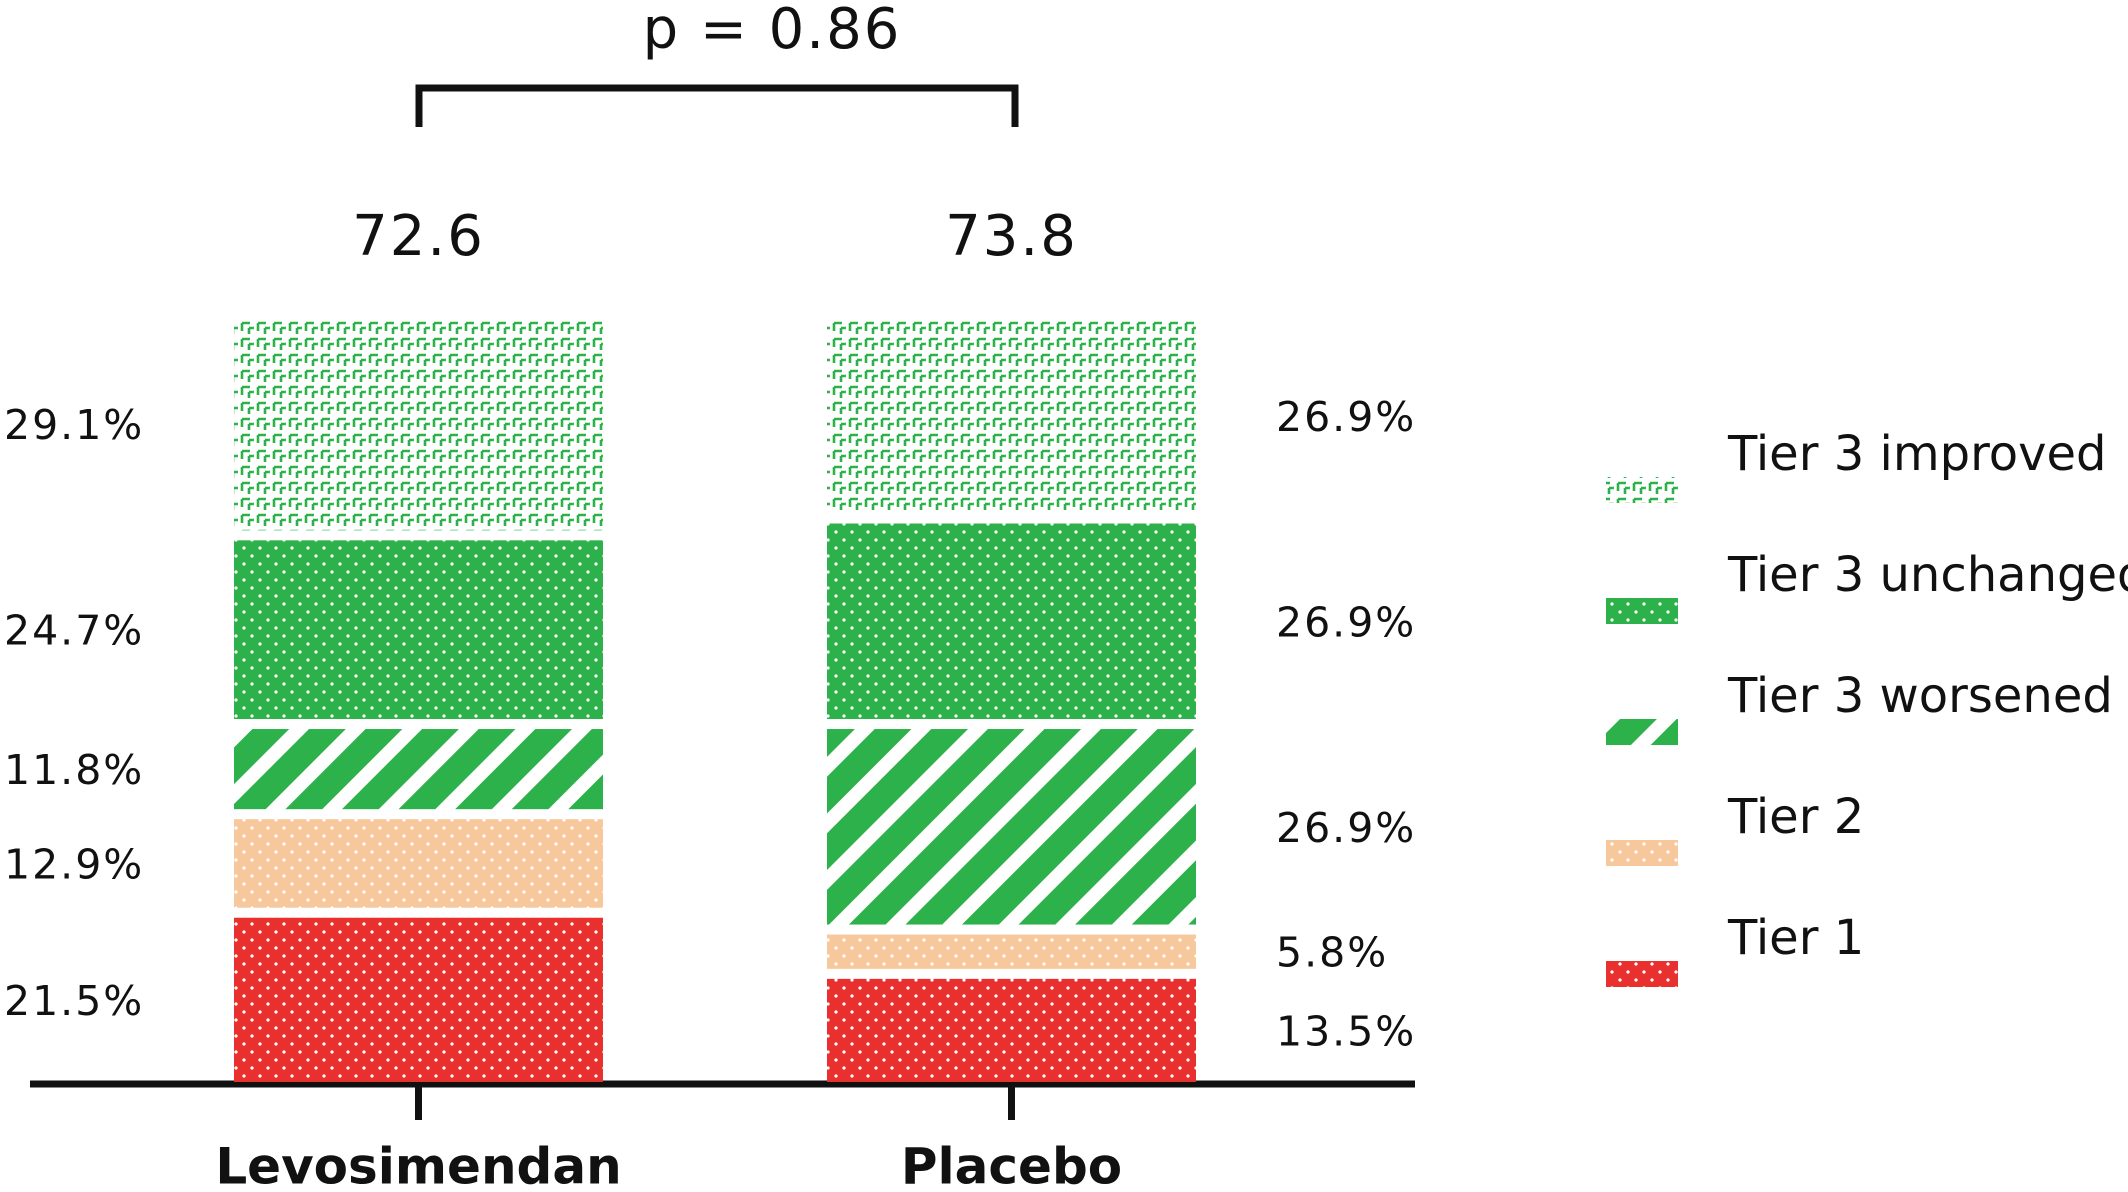 The width and height of the screenshot is (2128, 1192). What do you see at coordinates (1927, 575) in the screenshot?
I see `legend-label: Tier 3 unchanged` at bounding box center [1927, 575].